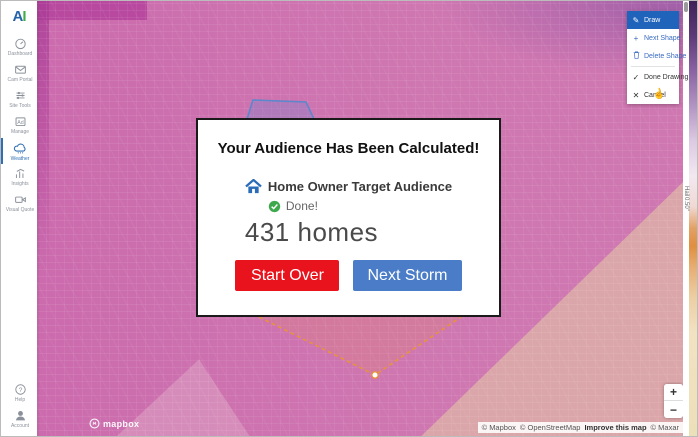  I want to click on home-icon, so click(253, 186).